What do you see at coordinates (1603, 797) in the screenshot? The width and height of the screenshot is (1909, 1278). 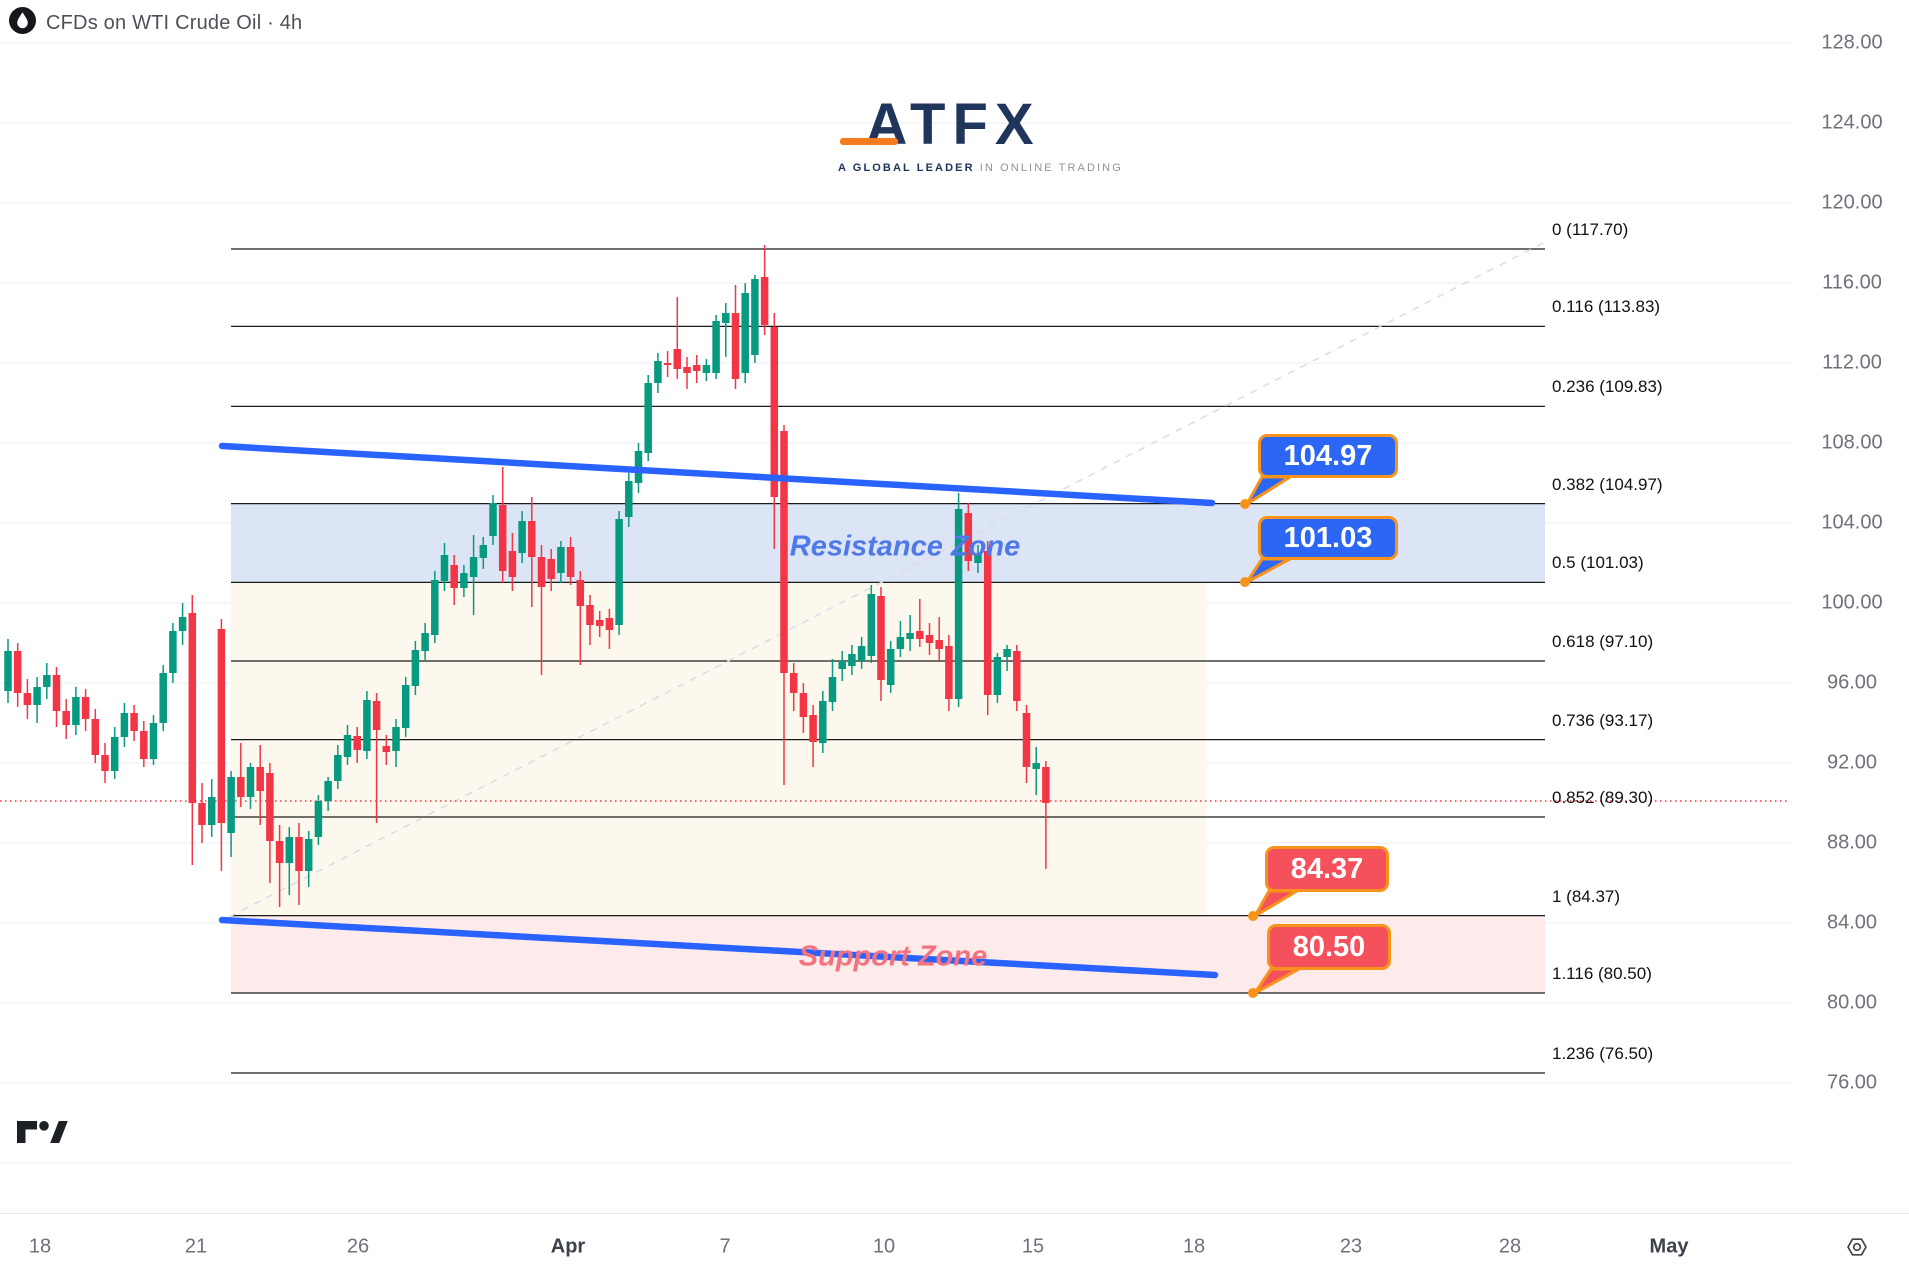 I see `fib-level-label: 0.852 (89.30)` at bounding box center [1603, 797].